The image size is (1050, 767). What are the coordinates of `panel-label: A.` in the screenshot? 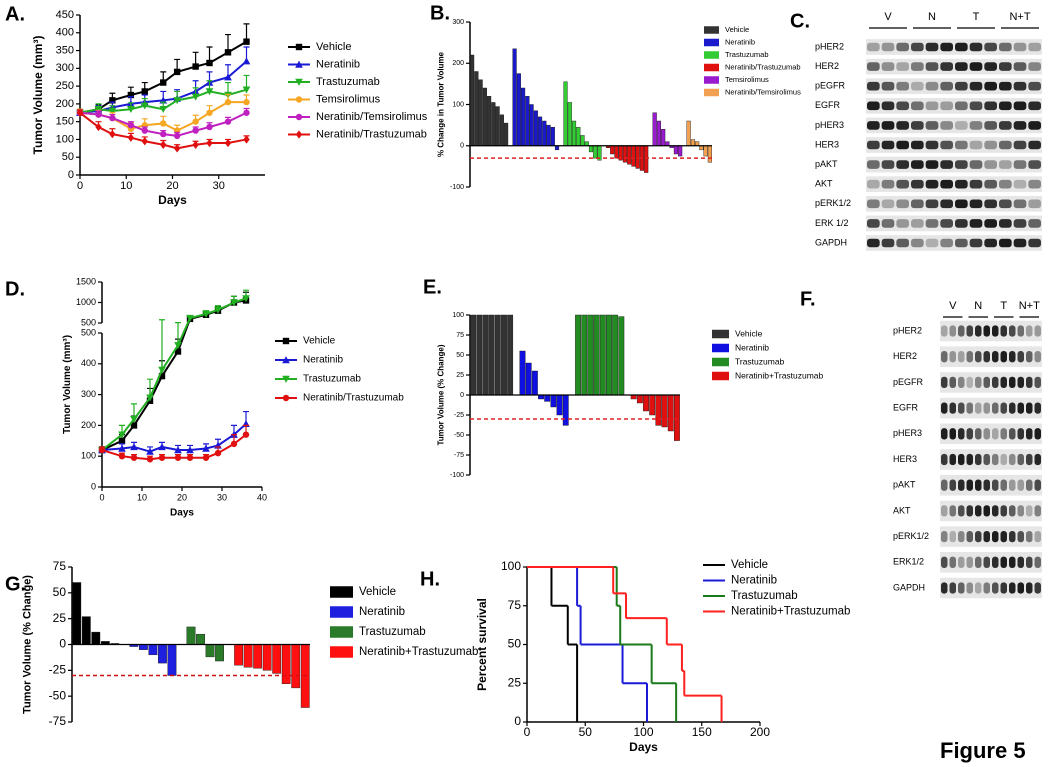 It's located at (15, 14).